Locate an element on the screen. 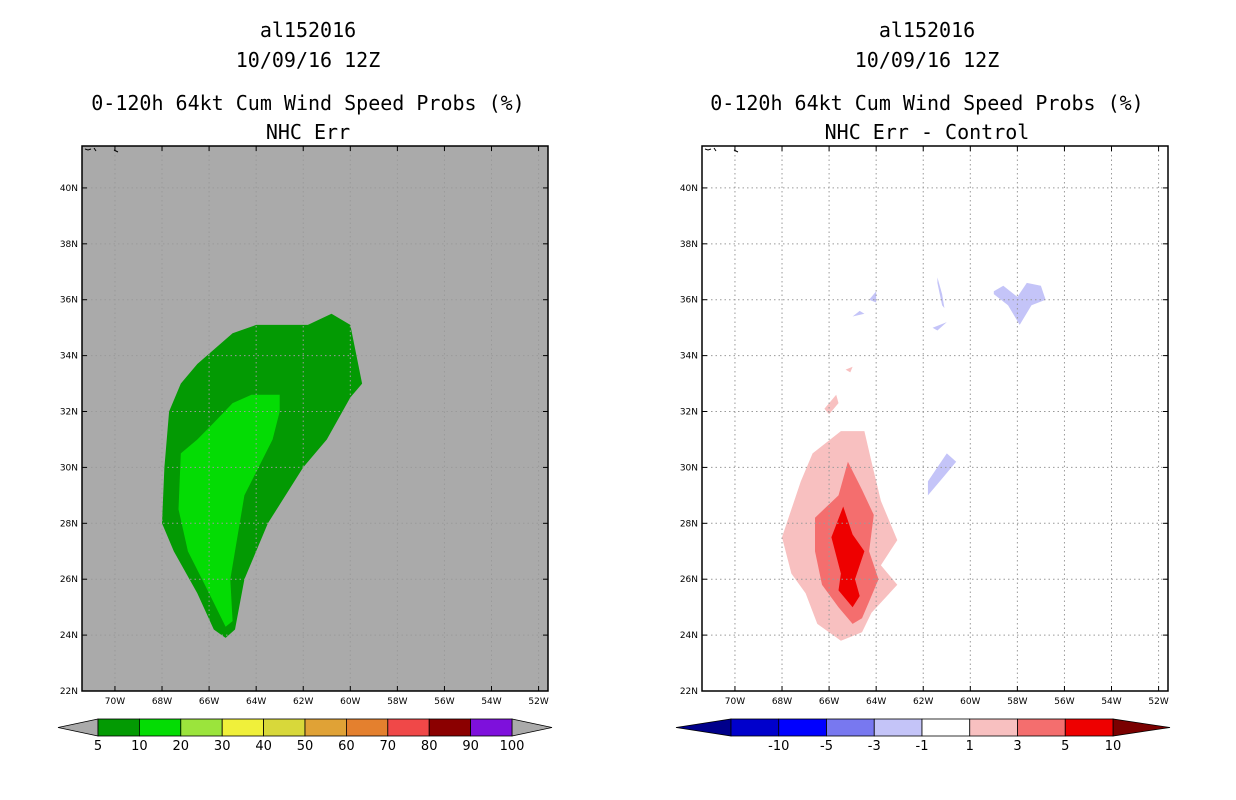 Image resolution: width=1236 pixels, height=800 pixels. colorbar-label-3: 3 is located at coordinates (1017, 746).